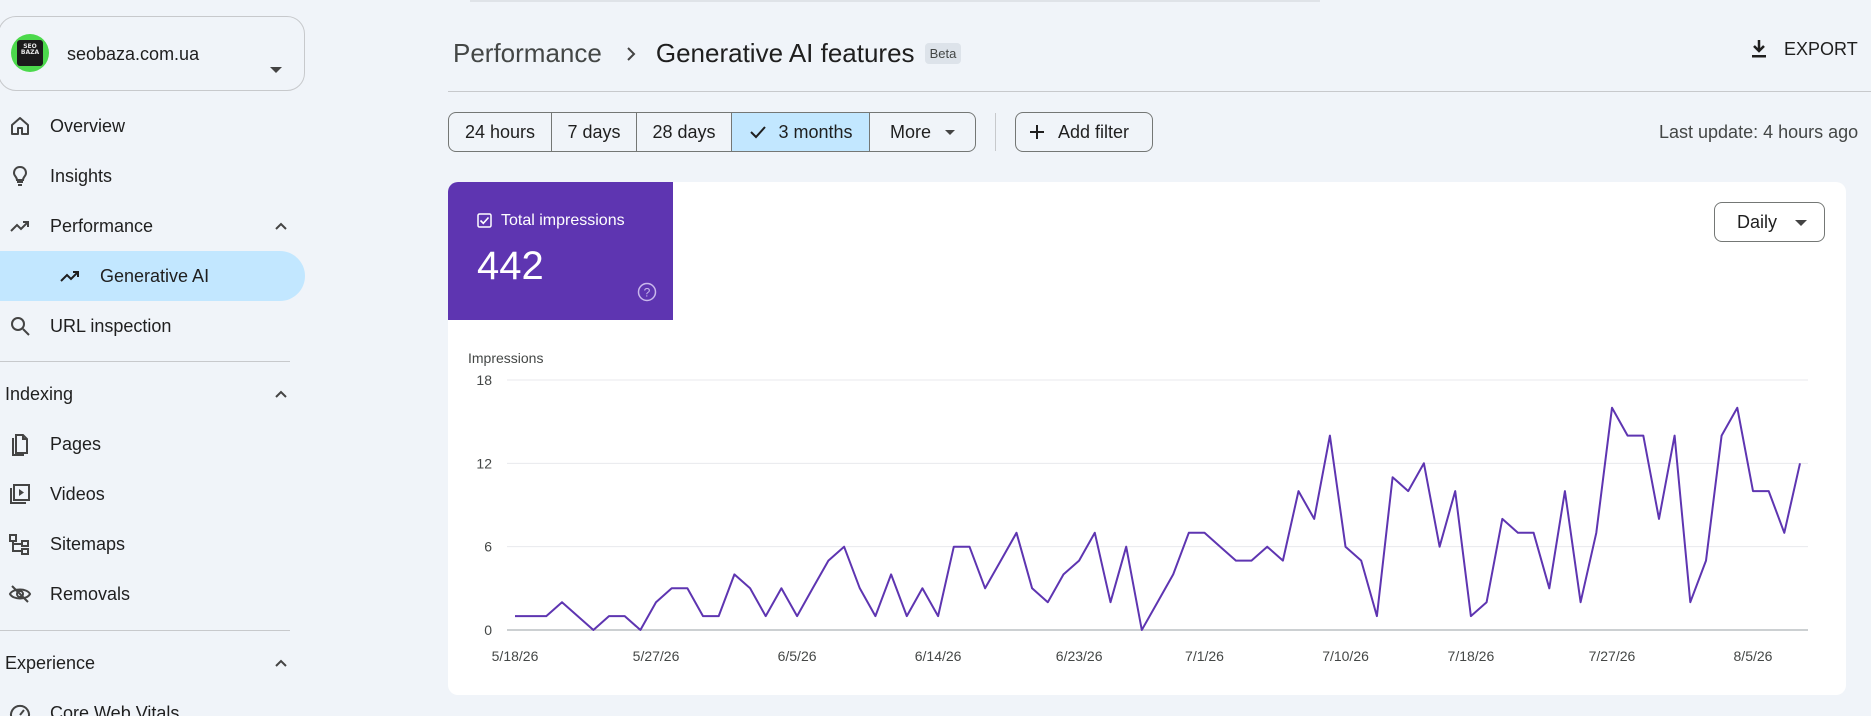 The height and width of the screenshot is (716, 1871). I want to click on breadcrumb: Performance Generative AI features Beta, so click(707, 53).